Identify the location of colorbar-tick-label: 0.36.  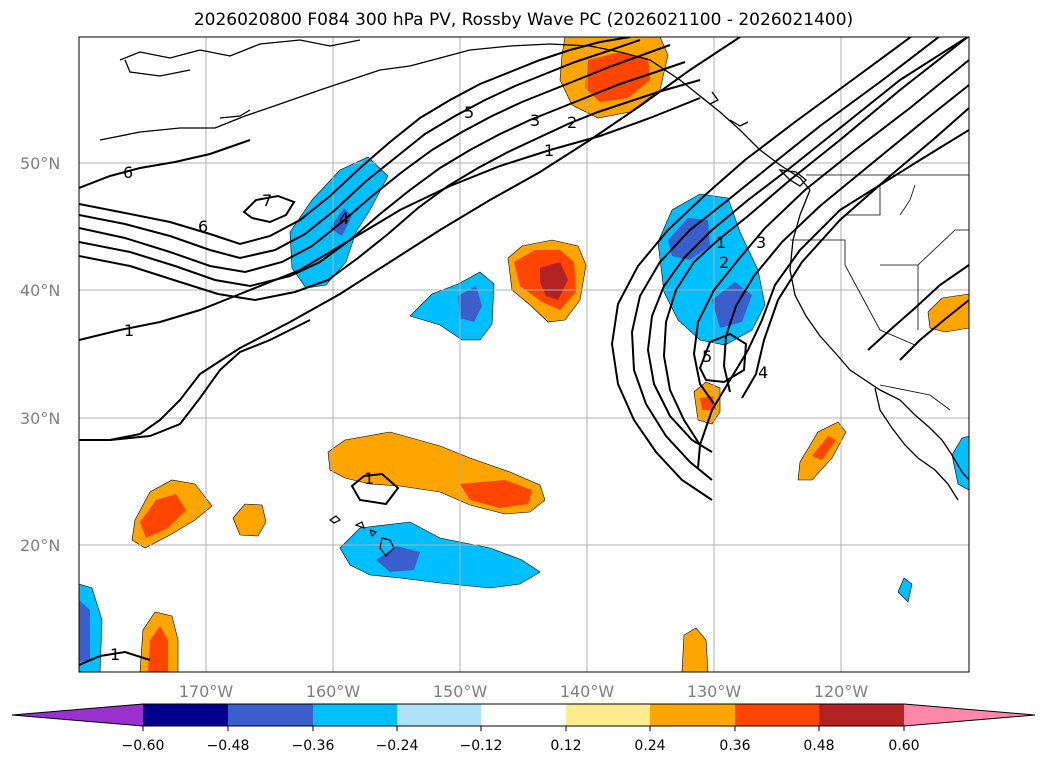
(734, 746).